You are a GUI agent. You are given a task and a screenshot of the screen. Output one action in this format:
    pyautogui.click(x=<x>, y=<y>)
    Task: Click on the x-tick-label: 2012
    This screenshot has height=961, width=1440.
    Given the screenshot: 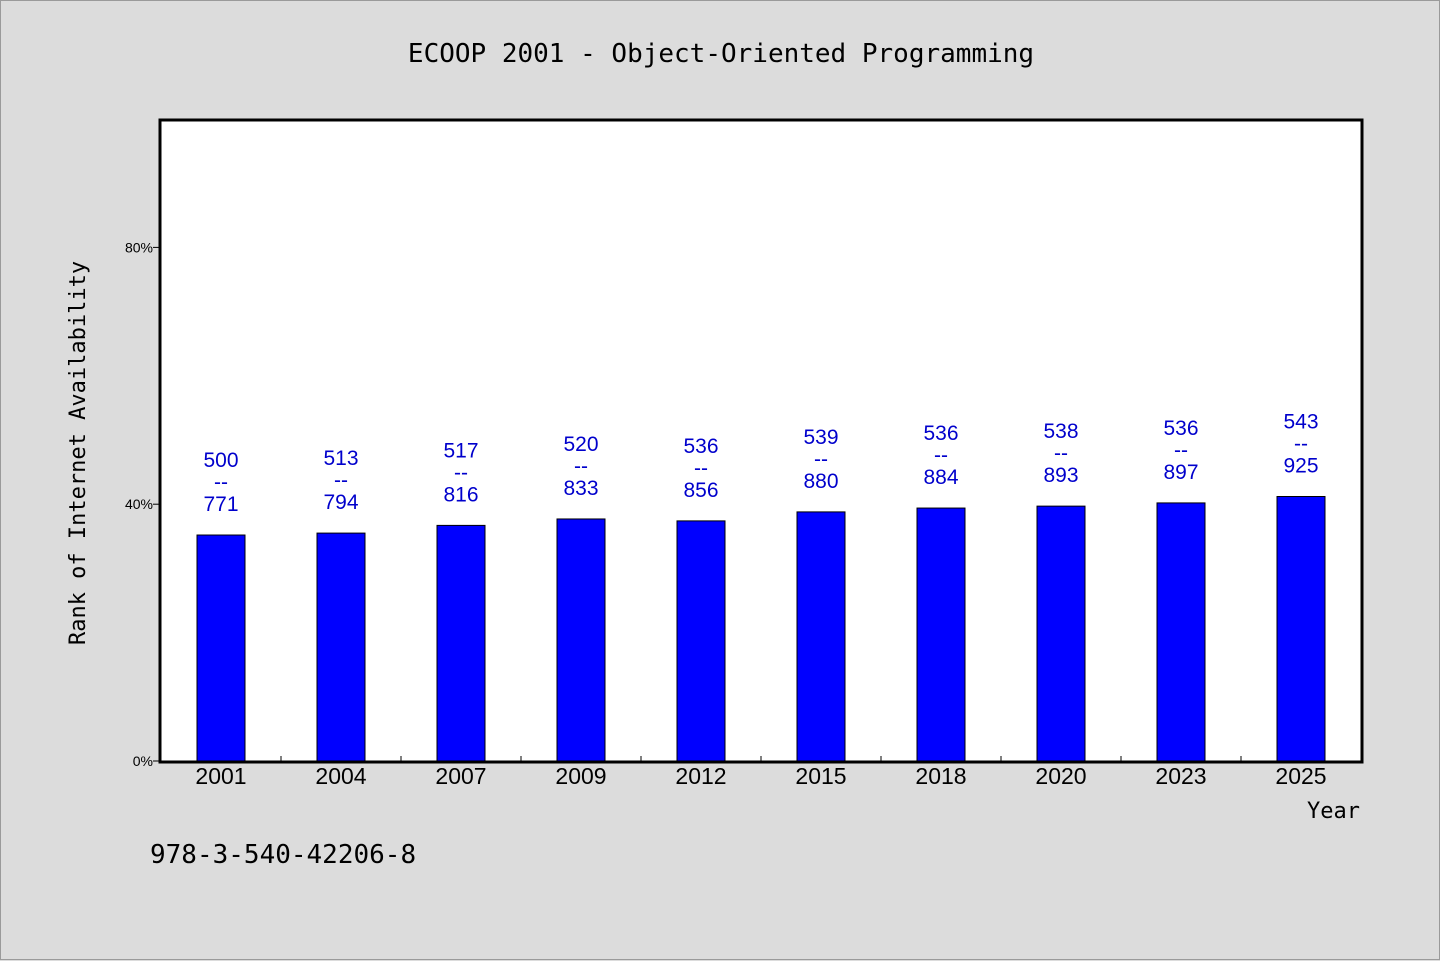 What is the action you would take?
    pyautogui.click(x=700, y=776)
    